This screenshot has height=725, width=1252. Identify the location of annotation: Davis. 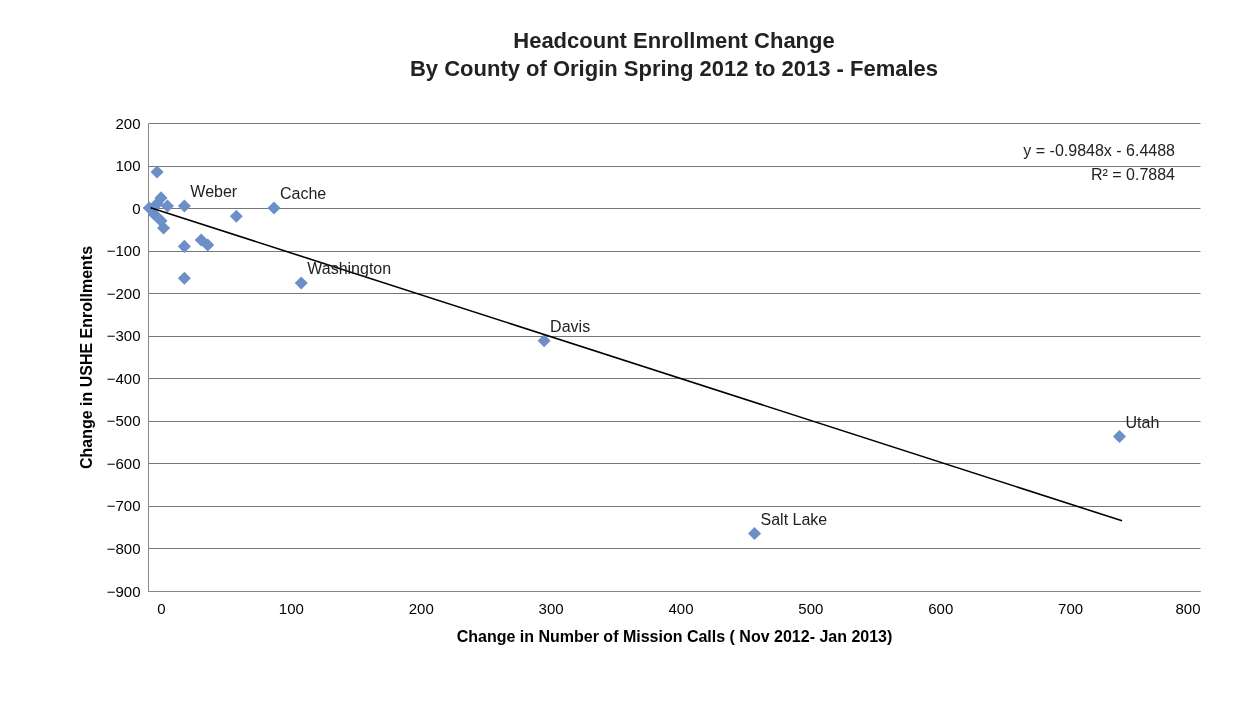
(570, 326).